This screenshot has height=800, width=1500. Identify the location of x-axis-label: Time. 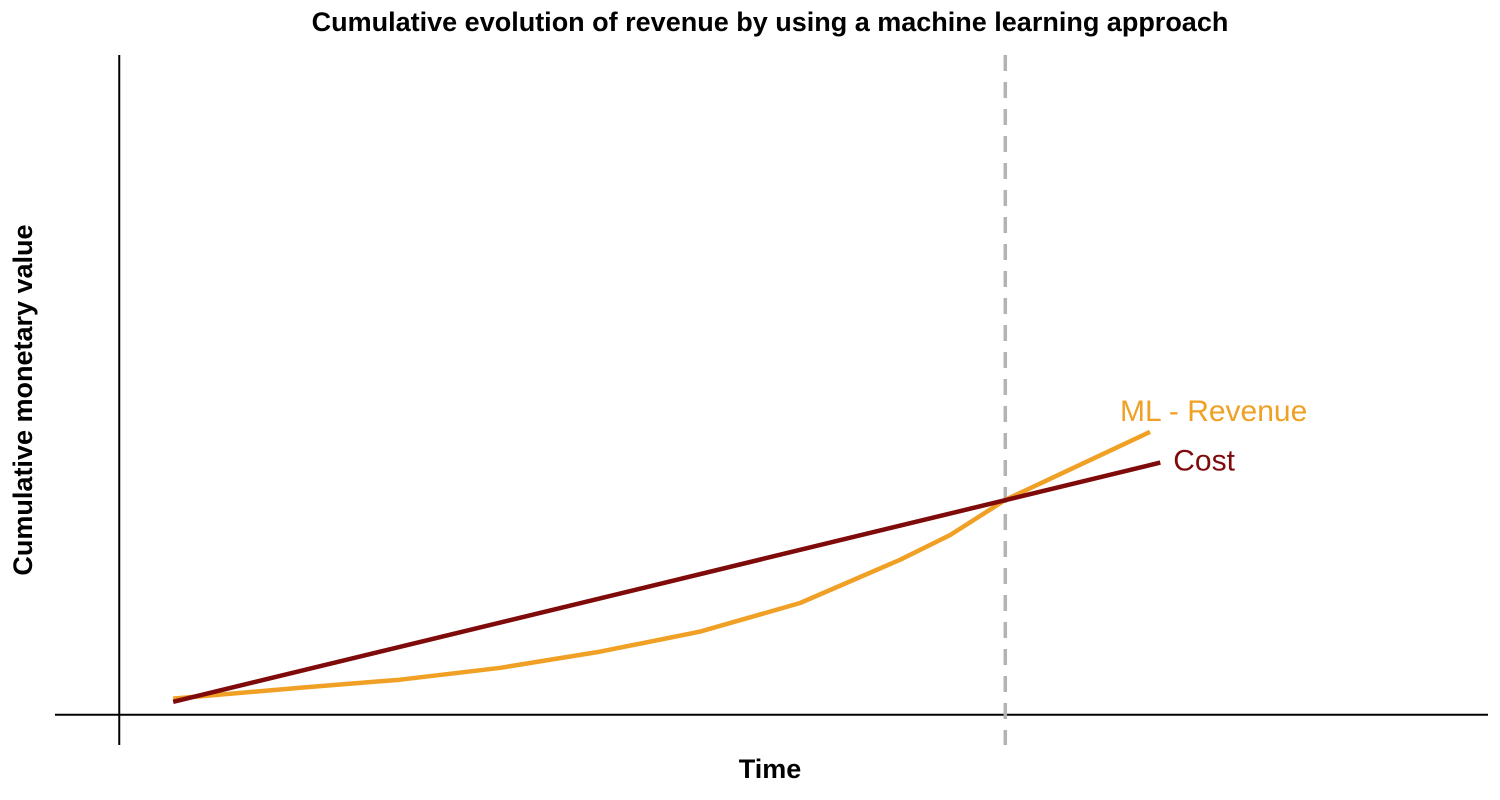
(770, 769).